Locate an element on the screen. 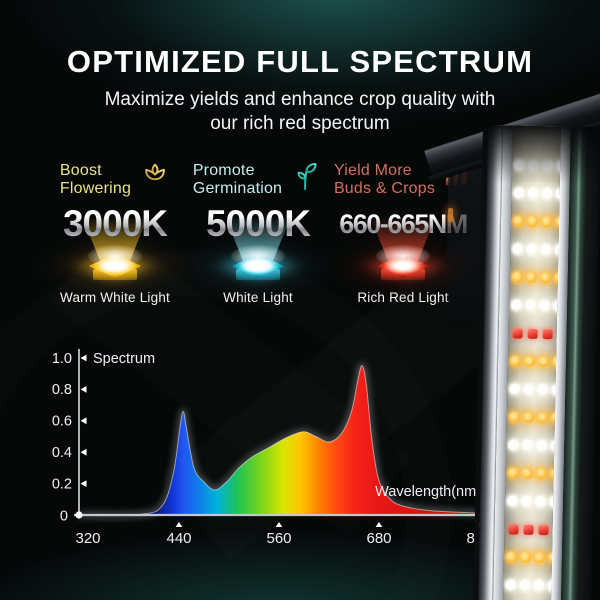  light-type-label: White Light is located at coordinates (258, 297).